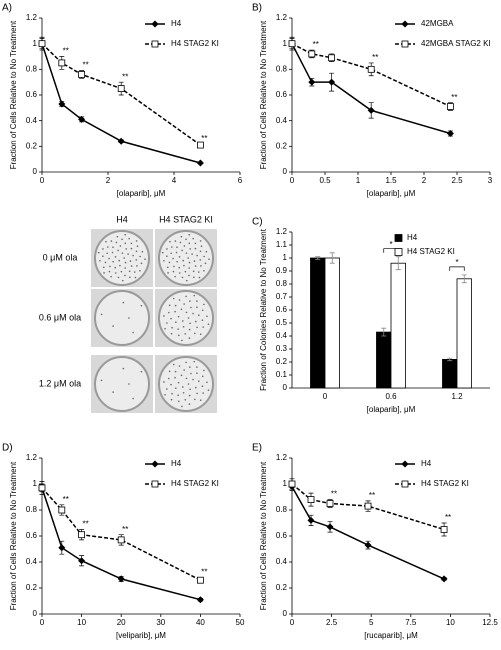 The height and width of the screenshot is (650, 501). Describe the element at coordinates (60, 317) in the screenshot. I see `plate-row-label: 0.6 μM ola` at that location.